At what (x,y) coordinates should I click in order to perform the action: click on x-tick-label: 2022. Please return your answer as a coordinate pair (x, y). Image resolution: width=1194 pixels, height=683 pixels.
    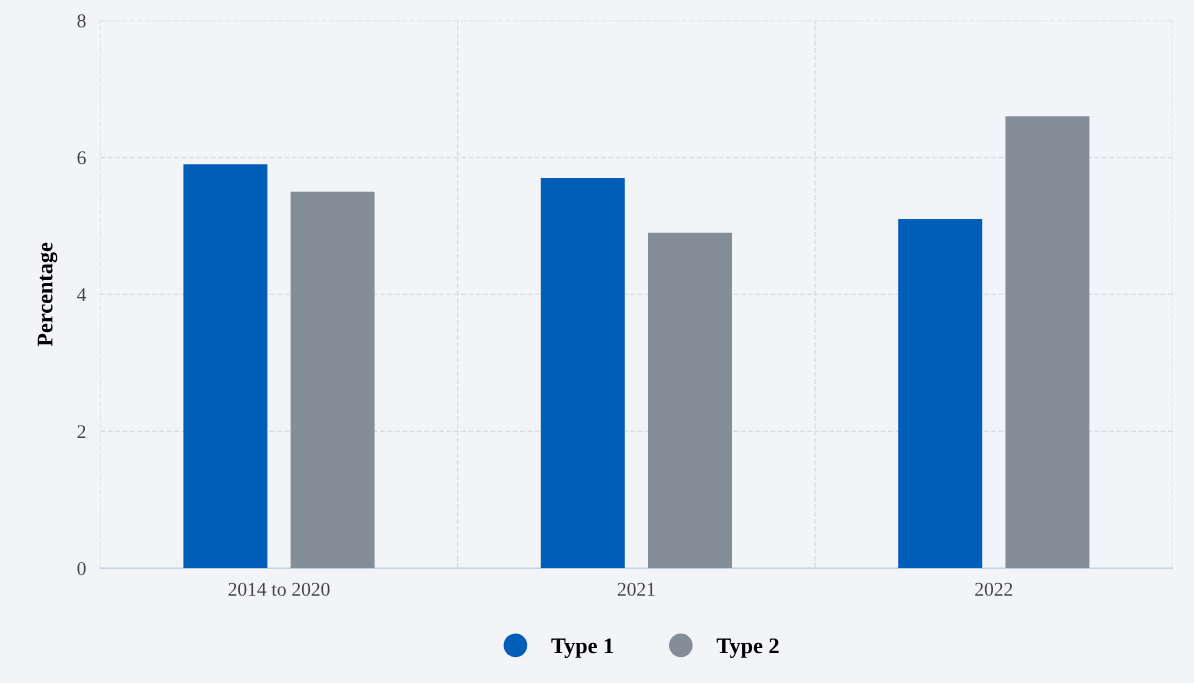
    Looking at the image, I should click on (994, 589).